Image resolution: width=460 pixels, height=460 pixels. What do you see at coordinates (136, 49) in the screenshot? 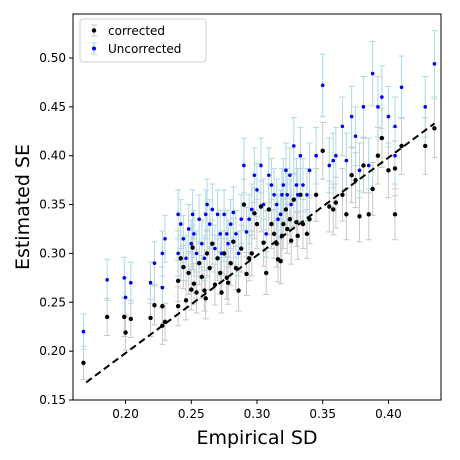
I see `legend-item-uncorrected: Uncorrected` at bounding box center [136, 49].